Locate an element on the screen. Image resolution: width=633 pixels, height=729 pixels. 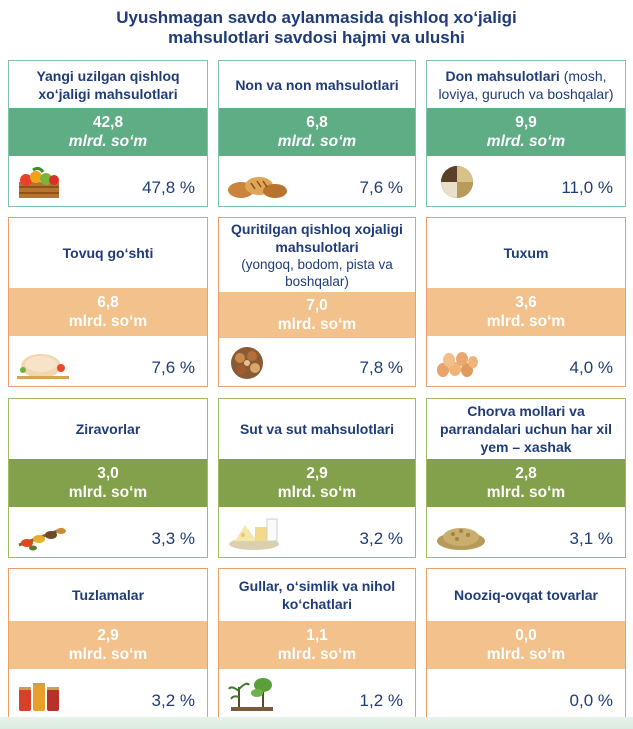
card-pickles: Tuzlamalar 2,9 mlrd. so‘m 3,2 % is located at coordinates (108, 644).